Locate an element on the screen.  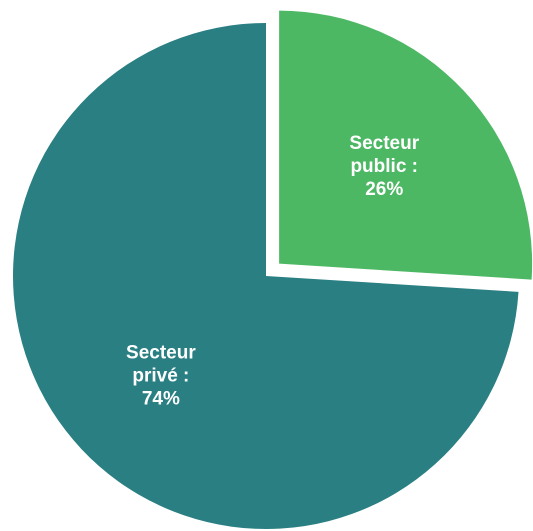
slice-label-line: 26% is located at coordinates (384, 189).